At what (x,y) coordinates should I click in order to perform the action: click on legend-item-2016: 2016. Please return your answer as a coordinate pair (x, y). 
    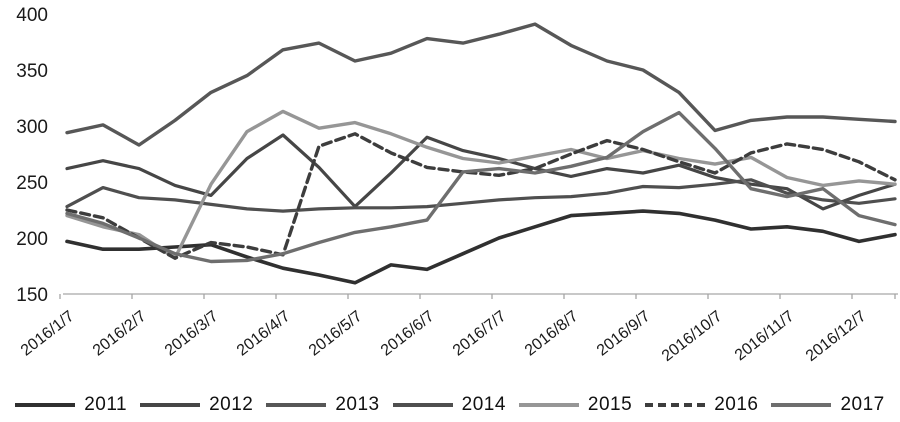
    Looking at the image, I should click on (701, 405).